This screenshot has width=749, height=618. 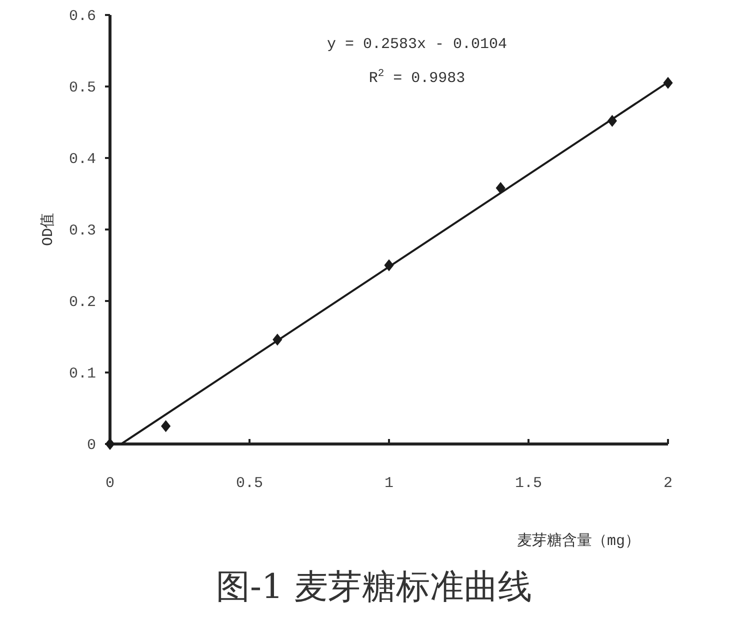 What do you see at coordinates (578, 541) in the screenshot?
I see `x-axis-title: 麦芽糖含量（mg）` at bounding box center [578, 541].